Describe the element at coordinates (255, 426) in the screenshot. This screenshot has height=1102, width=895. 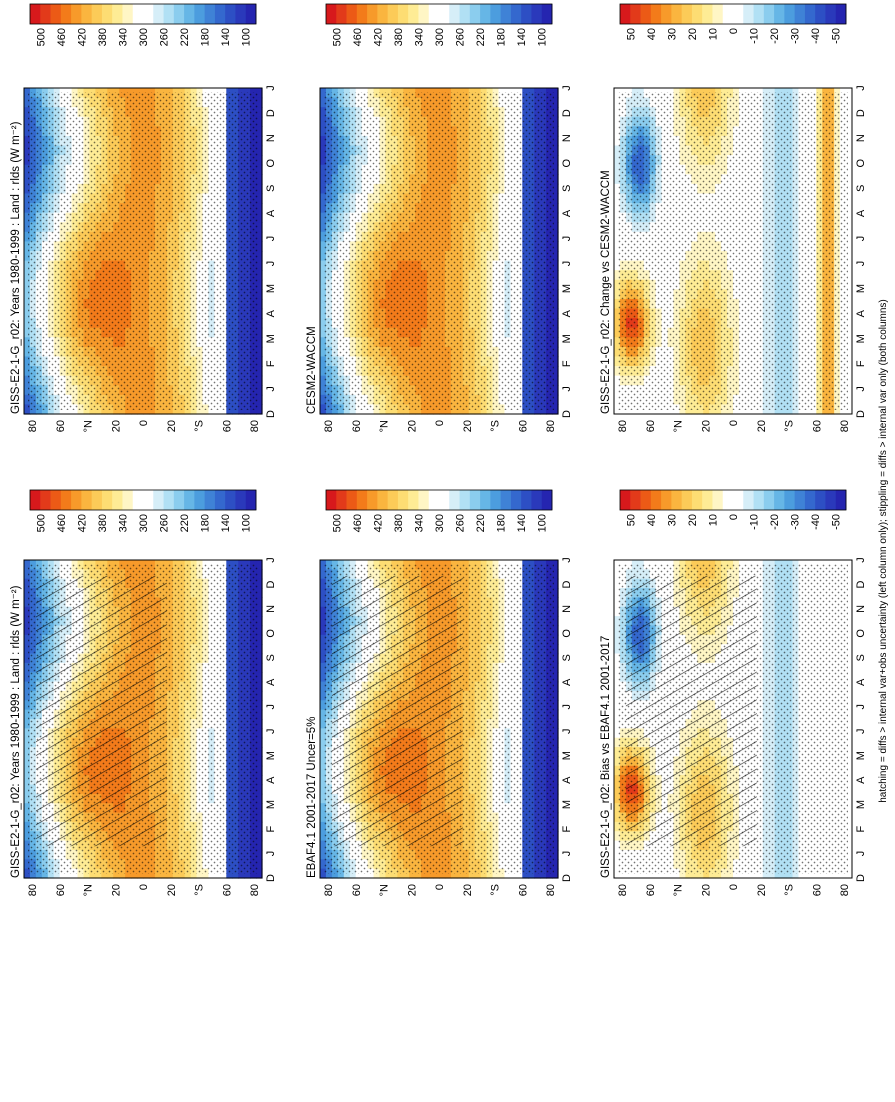
I see `lat-tick-label: 80` at that location.